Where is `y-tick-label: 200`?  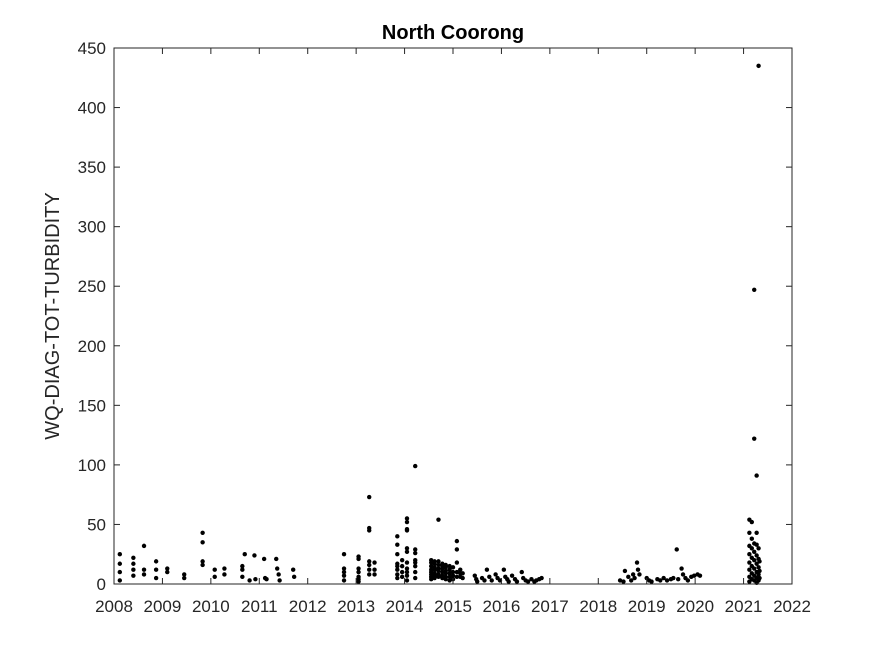
y-tick-label: 200 is located at coordinates (92, 346).